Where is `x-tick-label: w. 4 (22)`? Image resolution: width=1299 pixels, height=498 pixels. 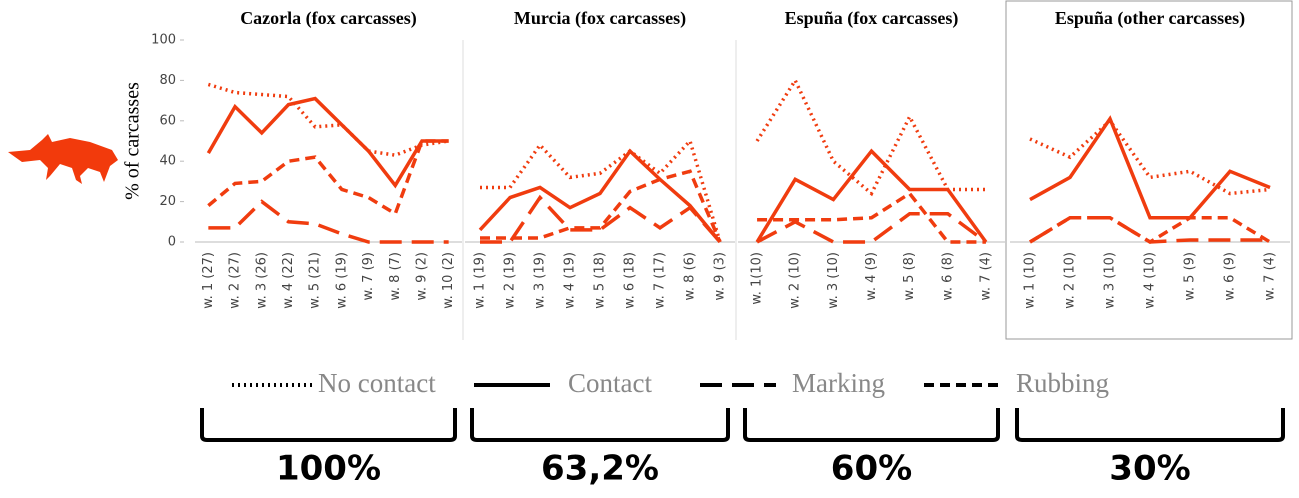 x-tick-label: w. 4 (22) is located at coordinates (288, 280).